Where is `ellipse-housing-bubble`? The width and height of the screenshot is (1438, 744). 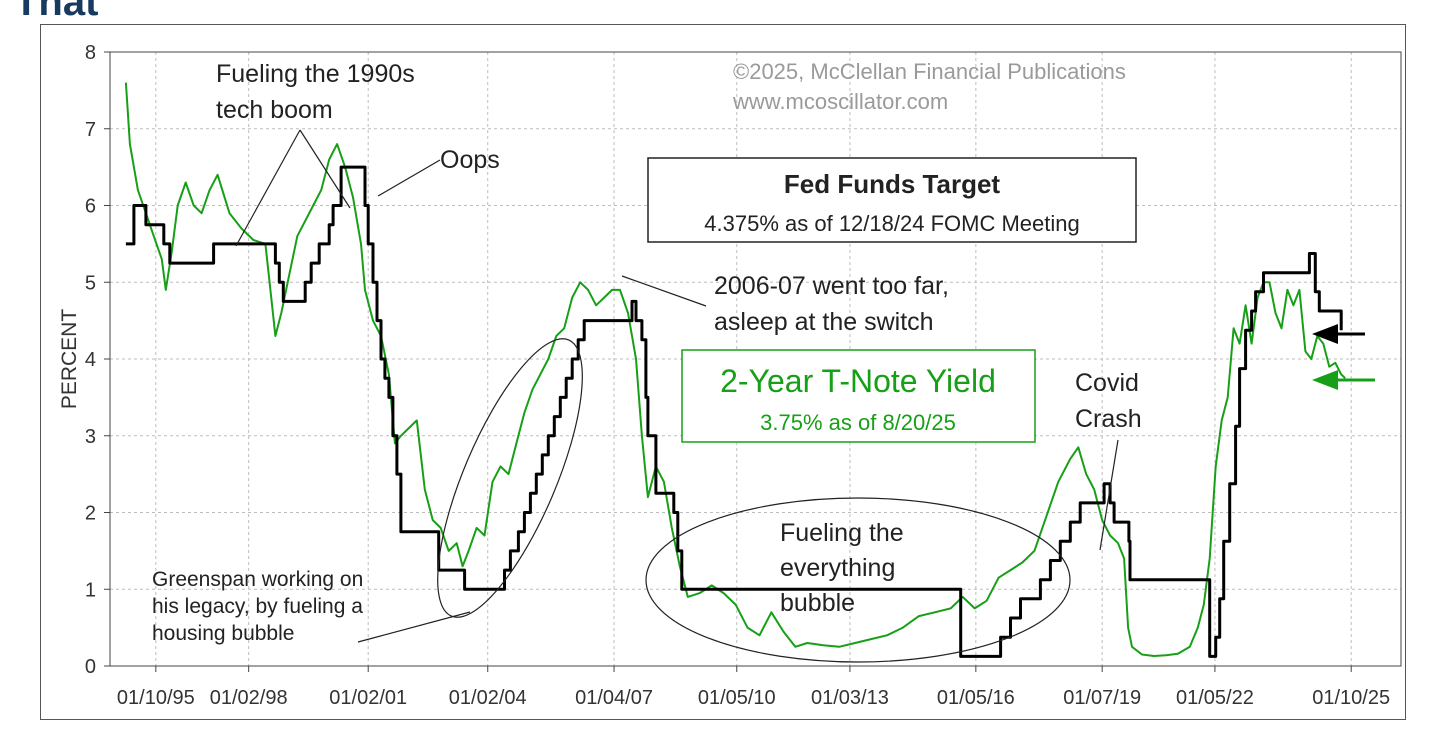 ellipse-housing-bubble is located at coordinates (510, 478).